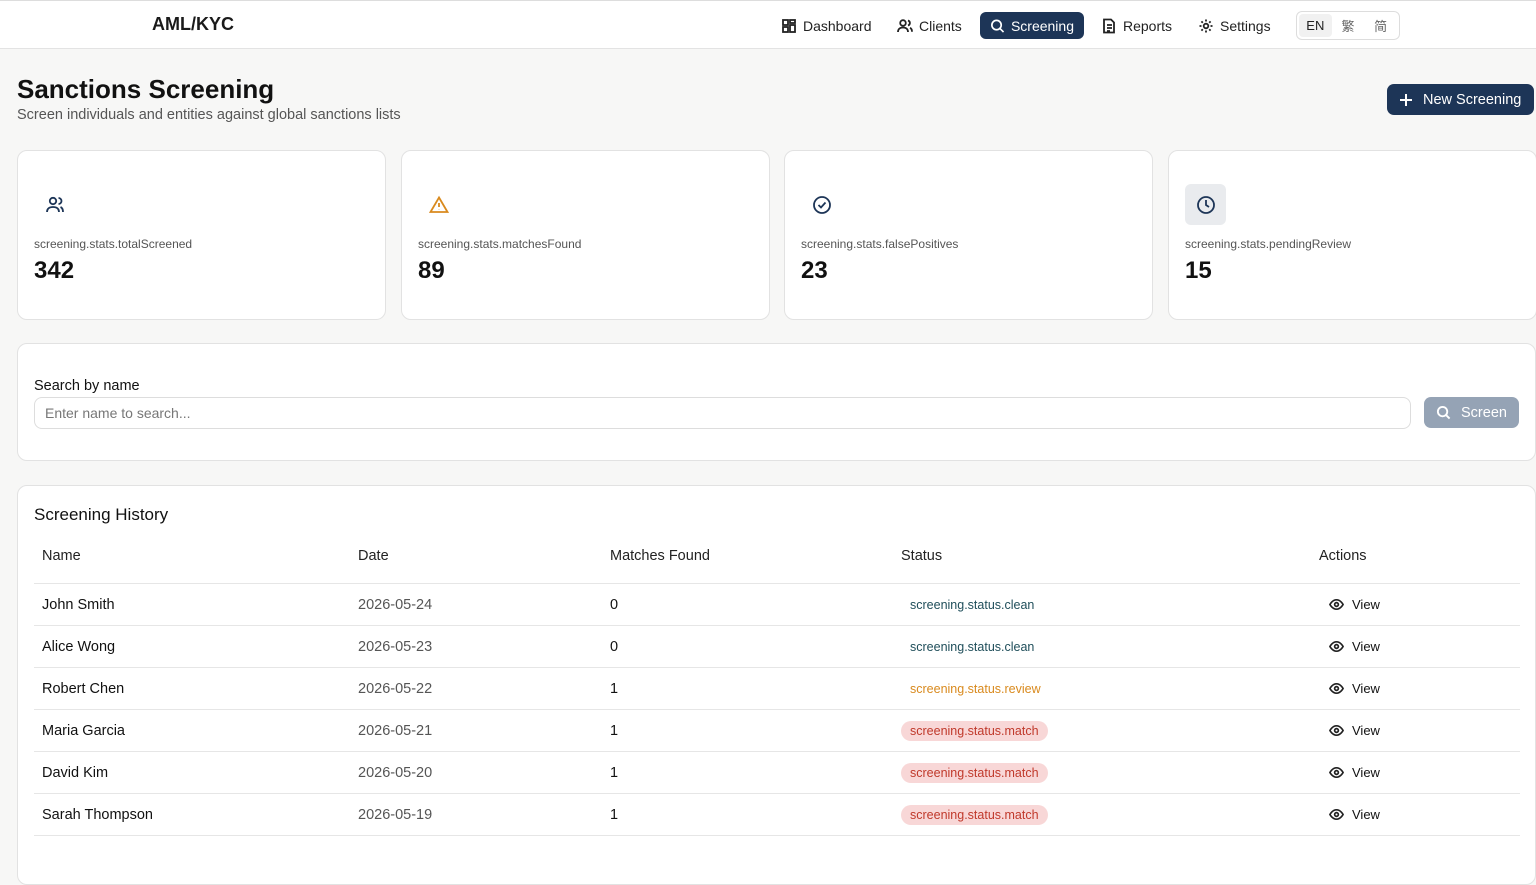 Image resolution: width=1536 pixels, height=885 pixels. I want to click on nav-label: Screening, so click(1042, 25).